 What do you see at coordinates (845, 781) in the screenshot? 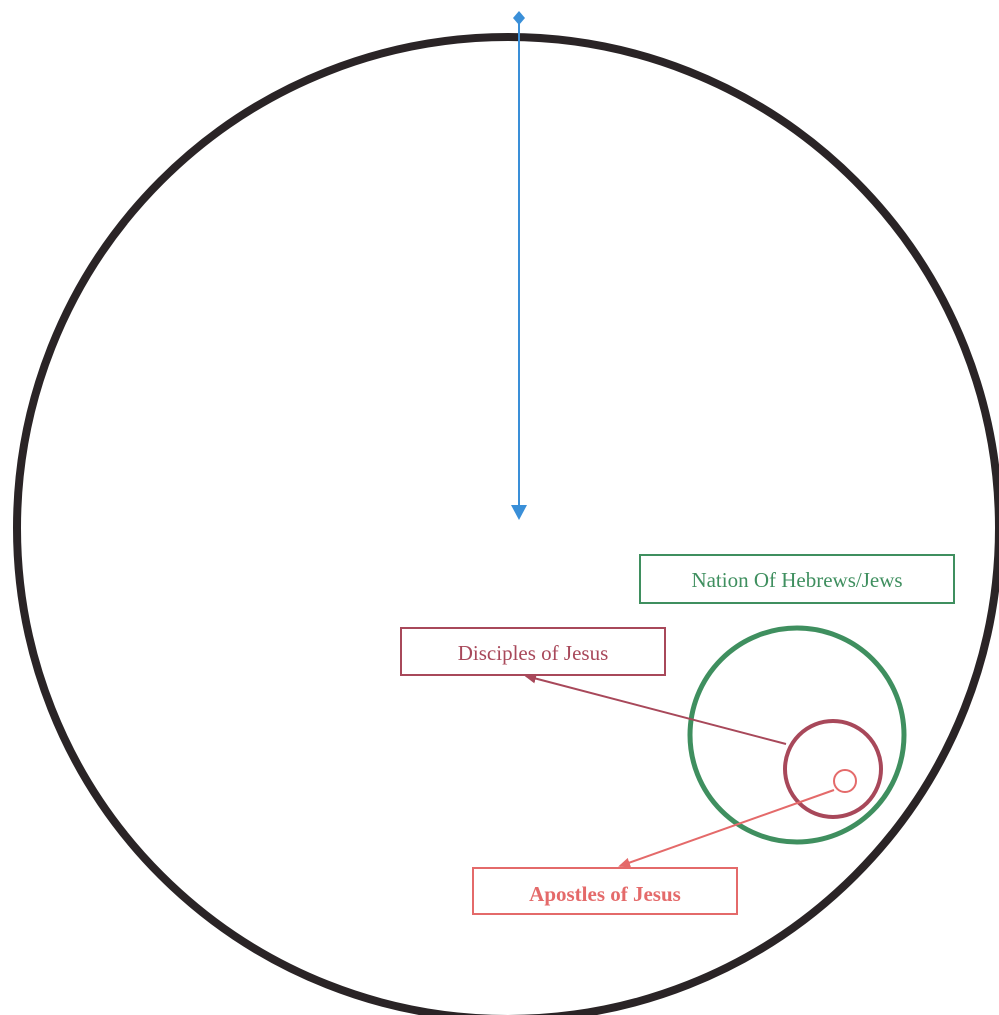
I see `apostles-circle` at bounding box center [845, 781].